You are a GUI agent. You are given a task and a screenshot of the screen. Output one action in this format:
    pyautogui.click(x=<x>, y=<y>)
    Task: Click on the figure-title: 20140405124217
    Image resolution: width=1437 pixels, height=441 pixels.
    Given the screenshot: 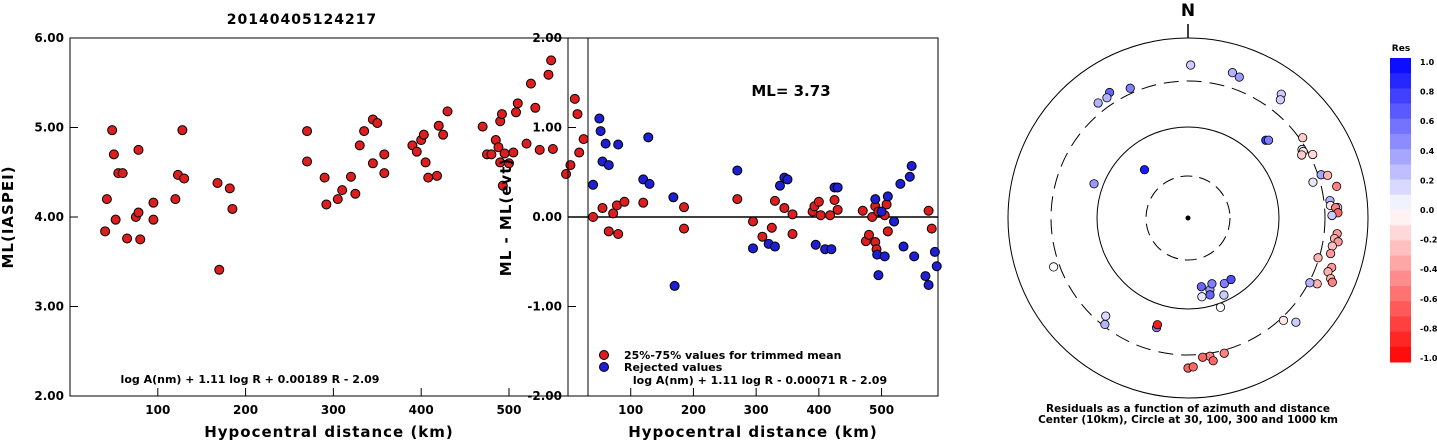 What is the action you would take?
    pyautogui.click(x=302, y=20)
    